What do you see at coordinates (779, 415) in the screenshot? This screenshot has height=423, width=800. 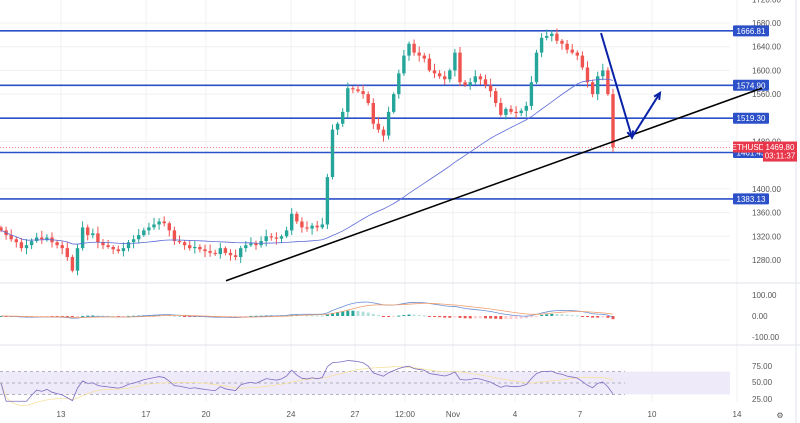 I see `settings-gear-icon: ⚙` at bounding box center [779, 415].